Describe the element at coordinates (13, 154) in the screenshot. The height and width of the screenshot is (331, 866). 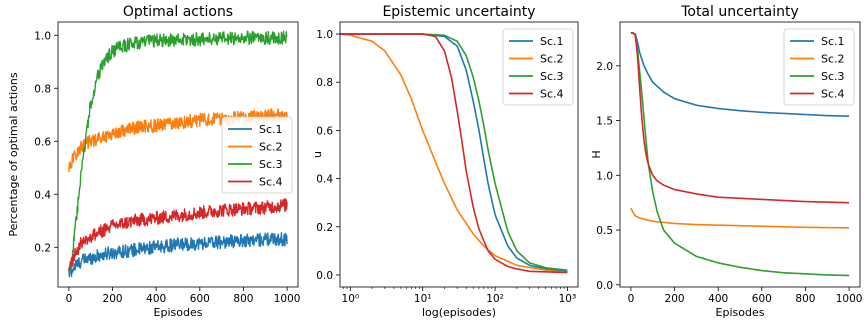
I see `y-axis-label: Percentage of optimal actions` at that location.